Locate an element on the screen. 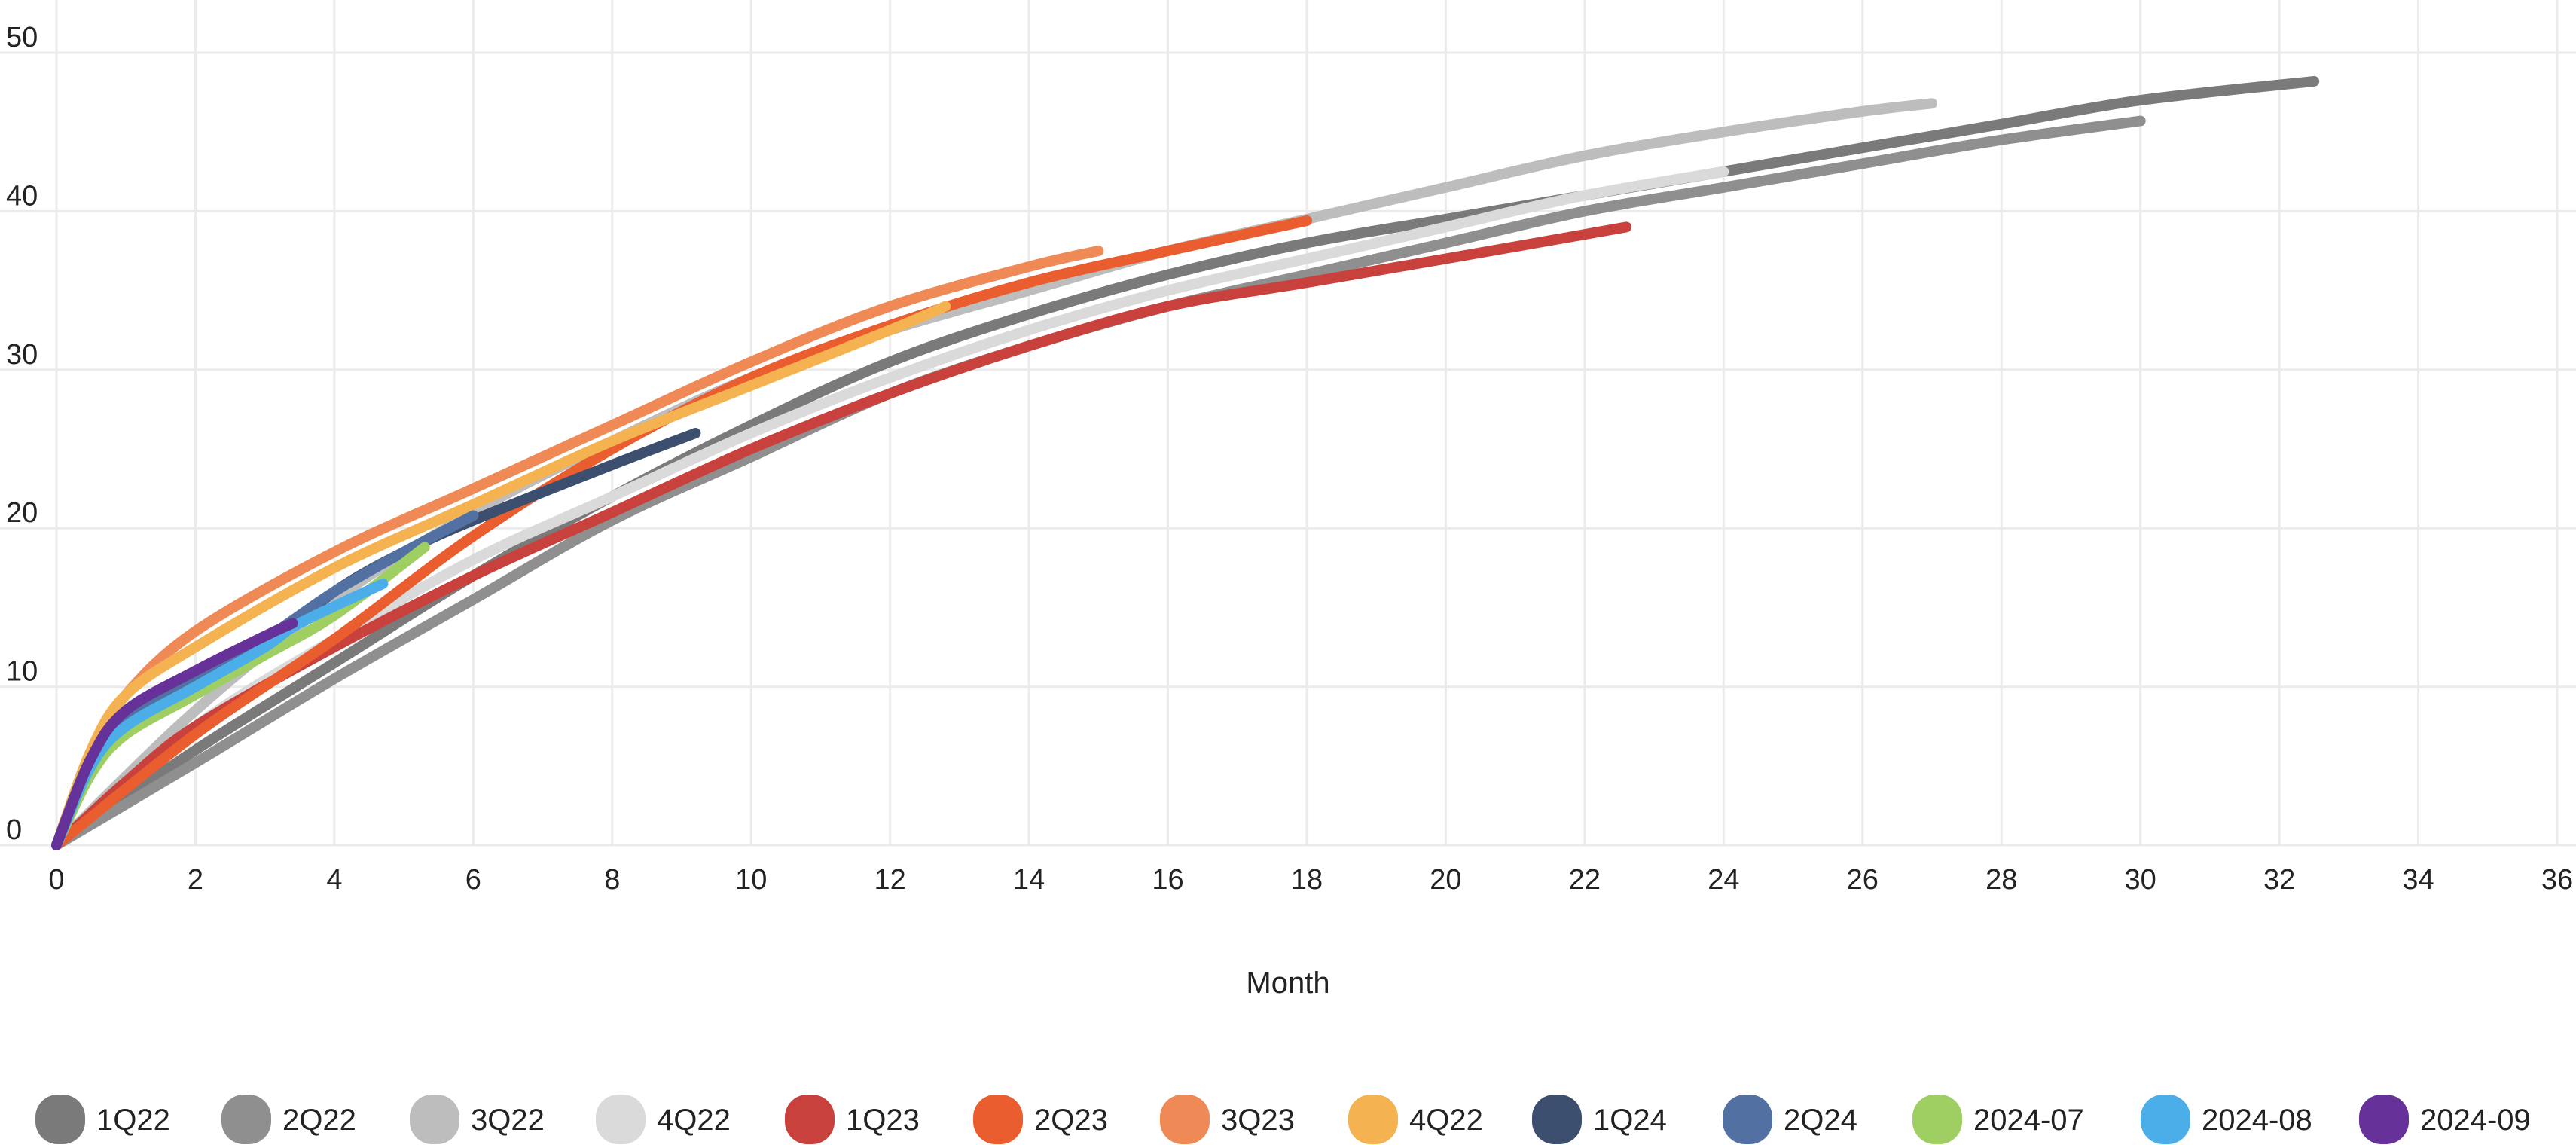  y-tick-label: 40 is located at coordinates (22, 196).